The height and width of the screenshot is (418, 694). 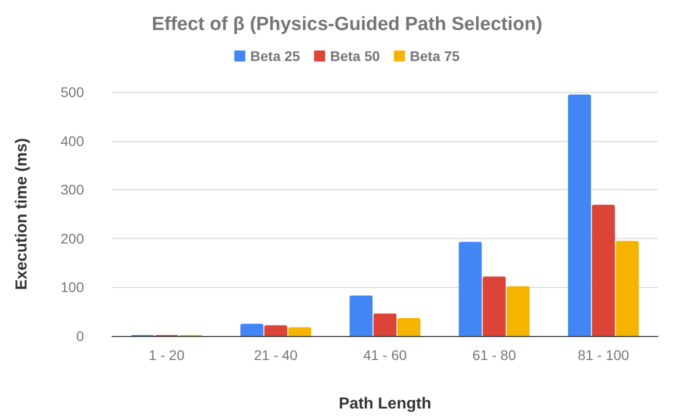 I want to click on legend-label: Beta 75, so click(x=435, y=56).